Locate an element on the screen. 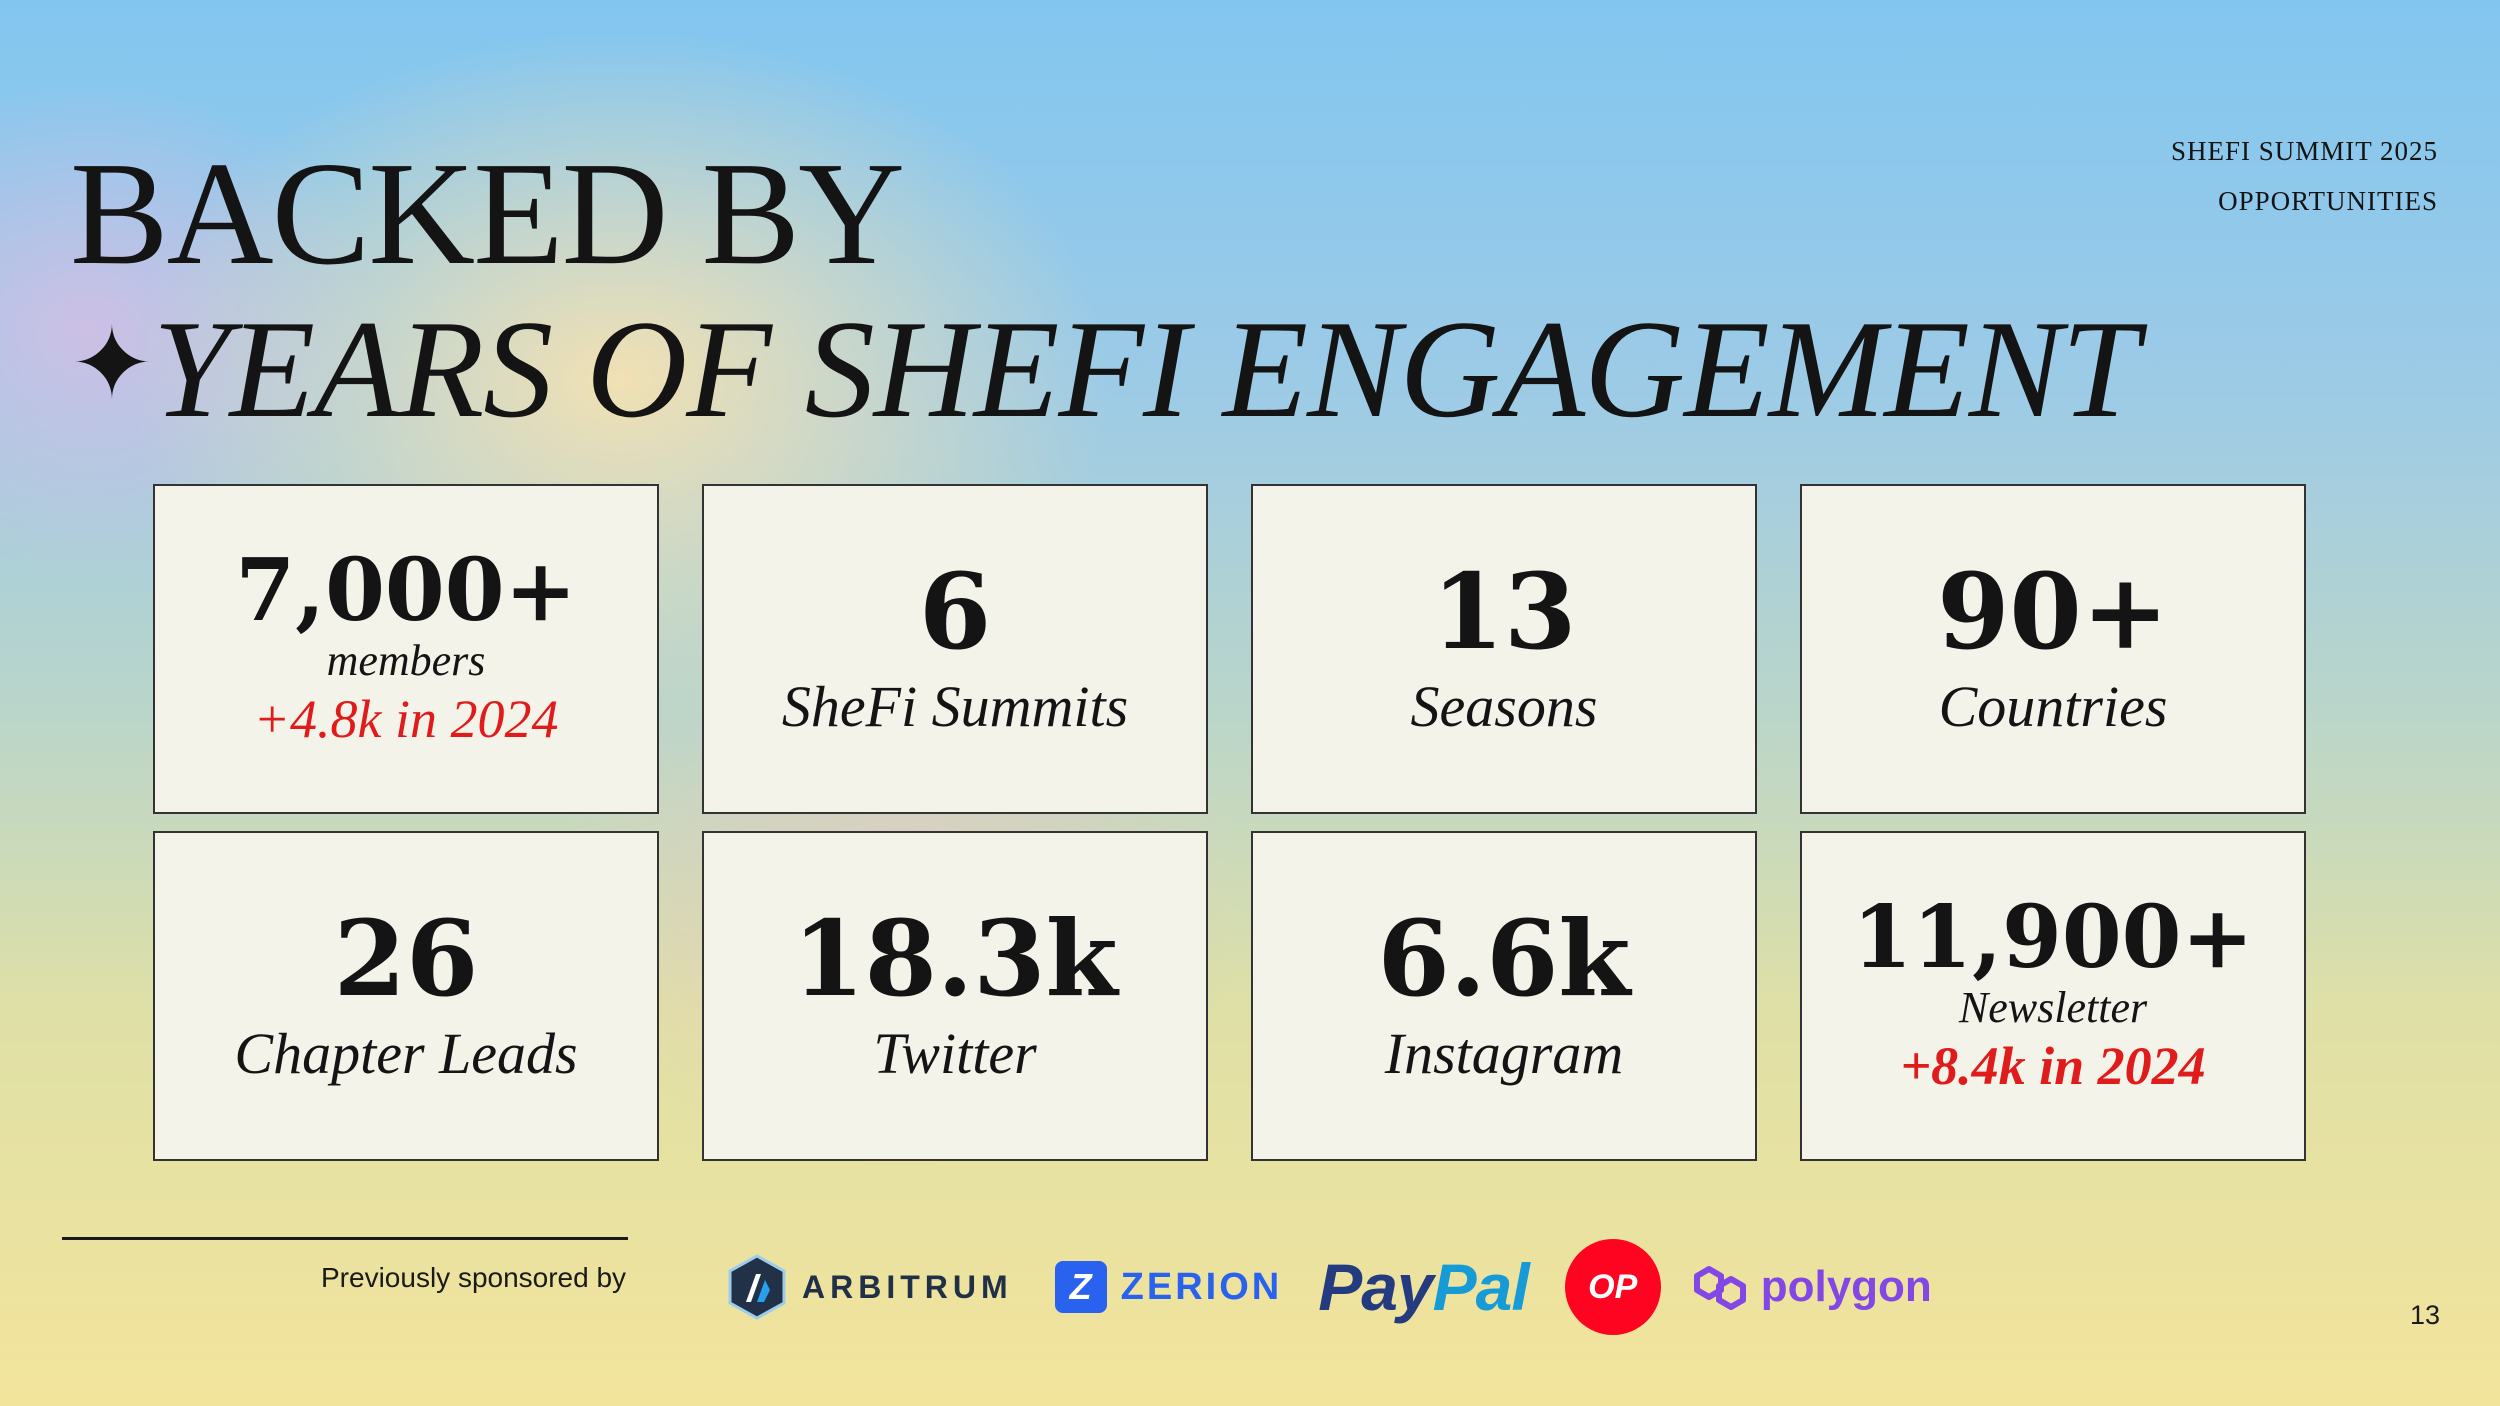 This screenshot has width=2500, height=1406. sponsor-logos: ARBITRUM Z ZERION Pay Pal OP polygon is located at coordinates (1329, 1287).